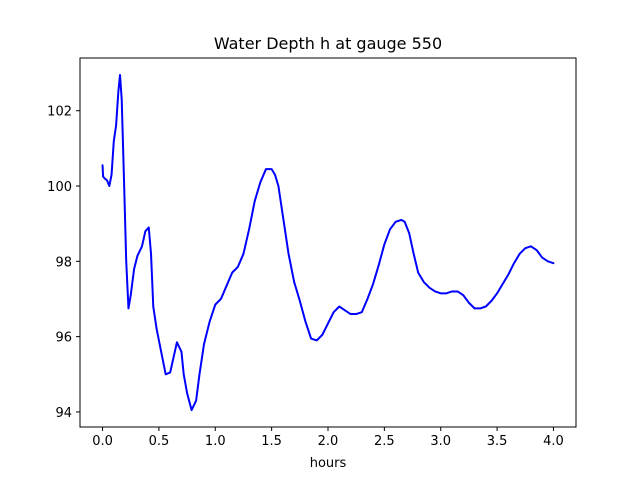 The image size is (640, 480). I want to click on y-tick-label: 98, so click(63, 262).